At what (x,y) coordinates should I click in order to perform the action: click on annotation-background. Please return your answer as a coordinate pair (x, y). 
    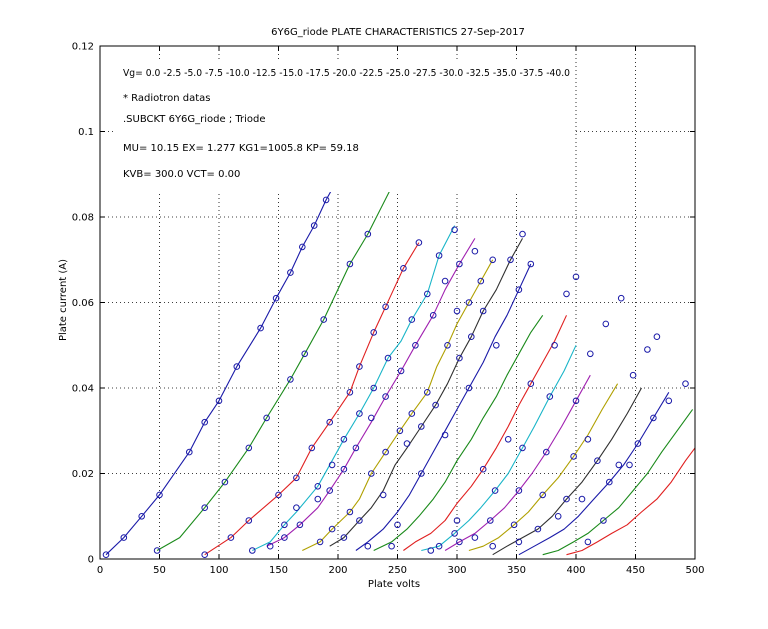
    Looking at the image, I should click on (344, 127).